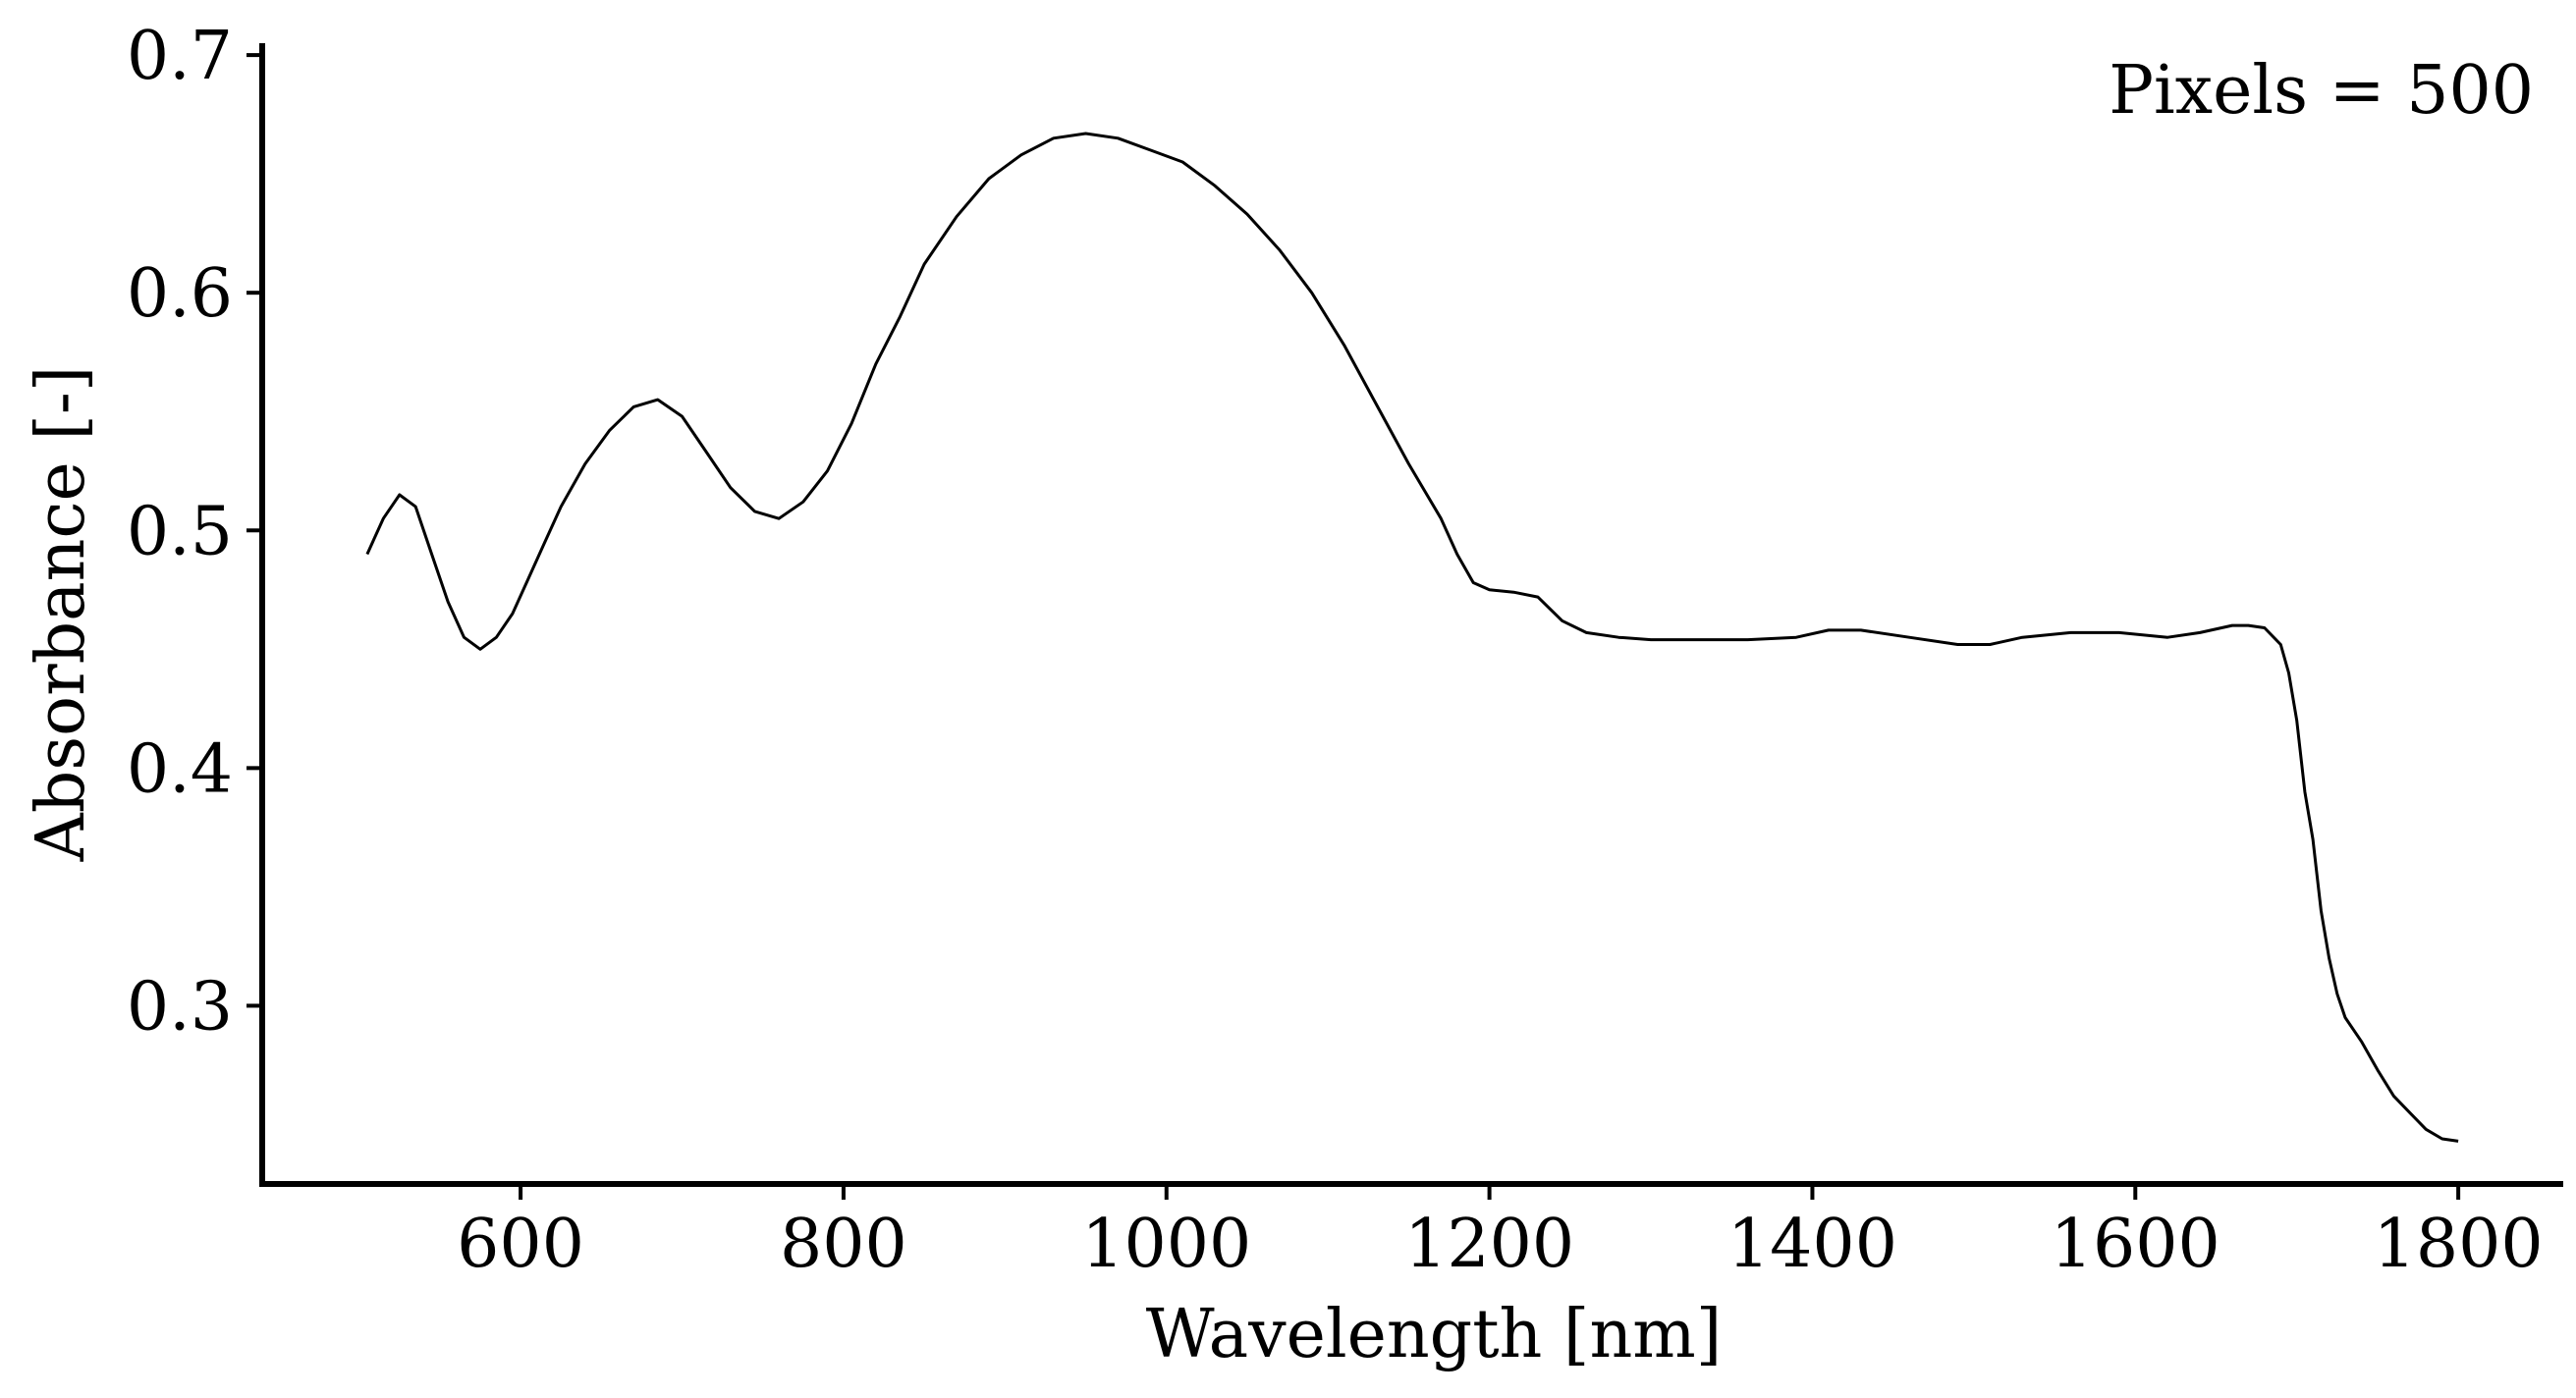 The width and height of the screenshot is (2576, 1398). Describe the element at coordinates (180, 769) in the screenshot. I see `y-tick-label: 0.4` at that location.